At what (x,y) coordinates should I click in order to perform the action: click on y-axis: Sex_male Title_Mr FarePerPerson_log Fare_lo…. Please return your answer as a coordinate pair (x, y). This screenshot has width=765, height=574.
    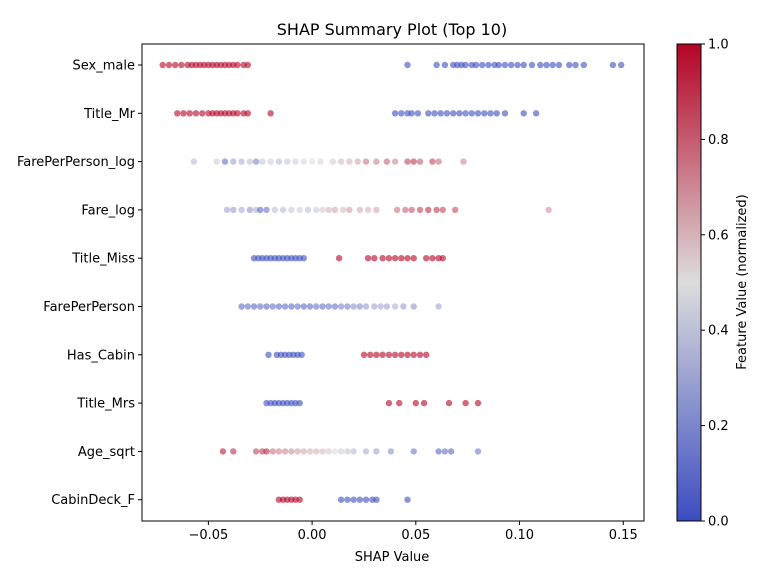
    Looking at the image, I should click on (79, 283).